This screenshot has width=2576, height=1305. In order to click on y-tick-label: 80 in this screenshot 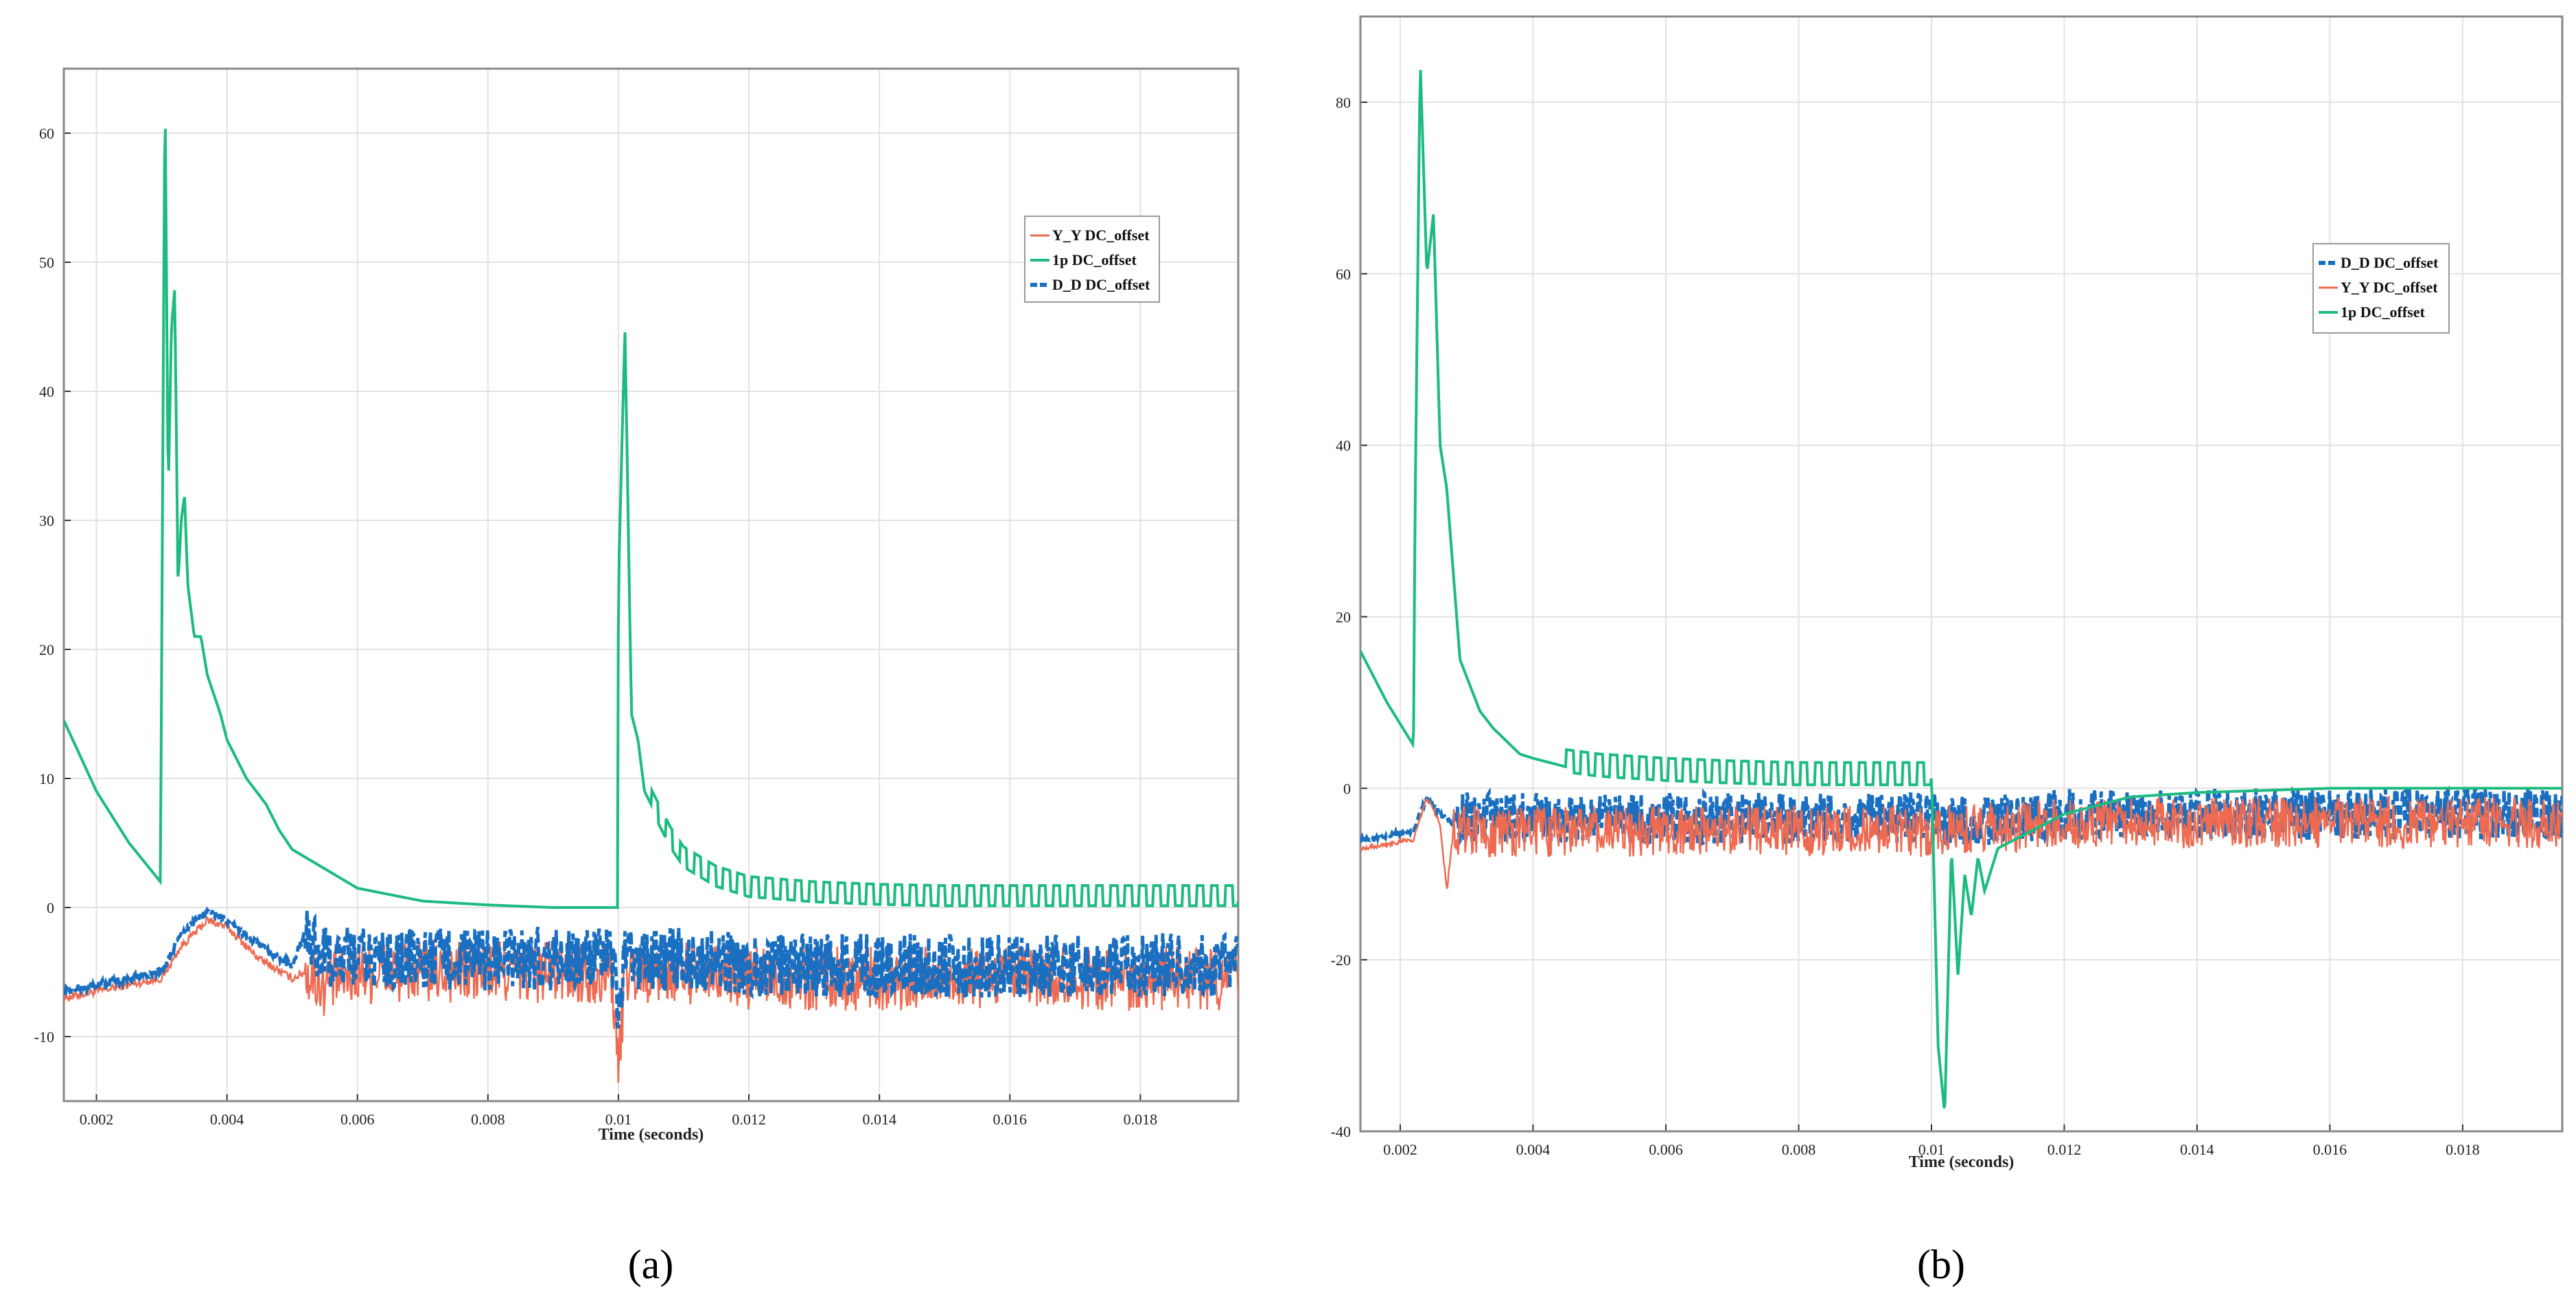, I will do `click(1343, 102)`.